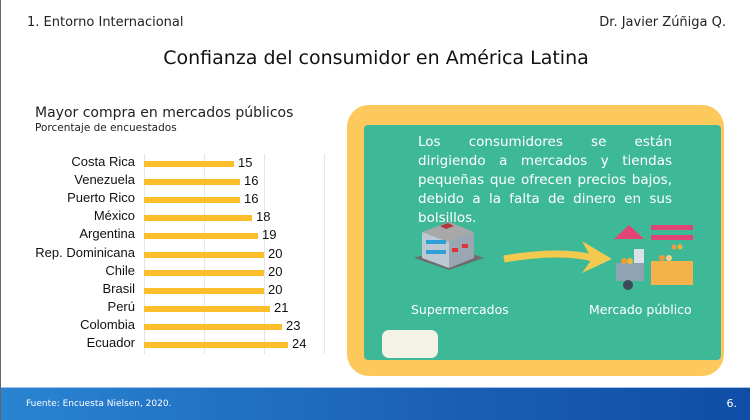 Image resolution: width=750 pixels, height=420 pixels. Describe the element at coordinates (121, 306) in the screenshot. I see `category-label: Perú` at that location.